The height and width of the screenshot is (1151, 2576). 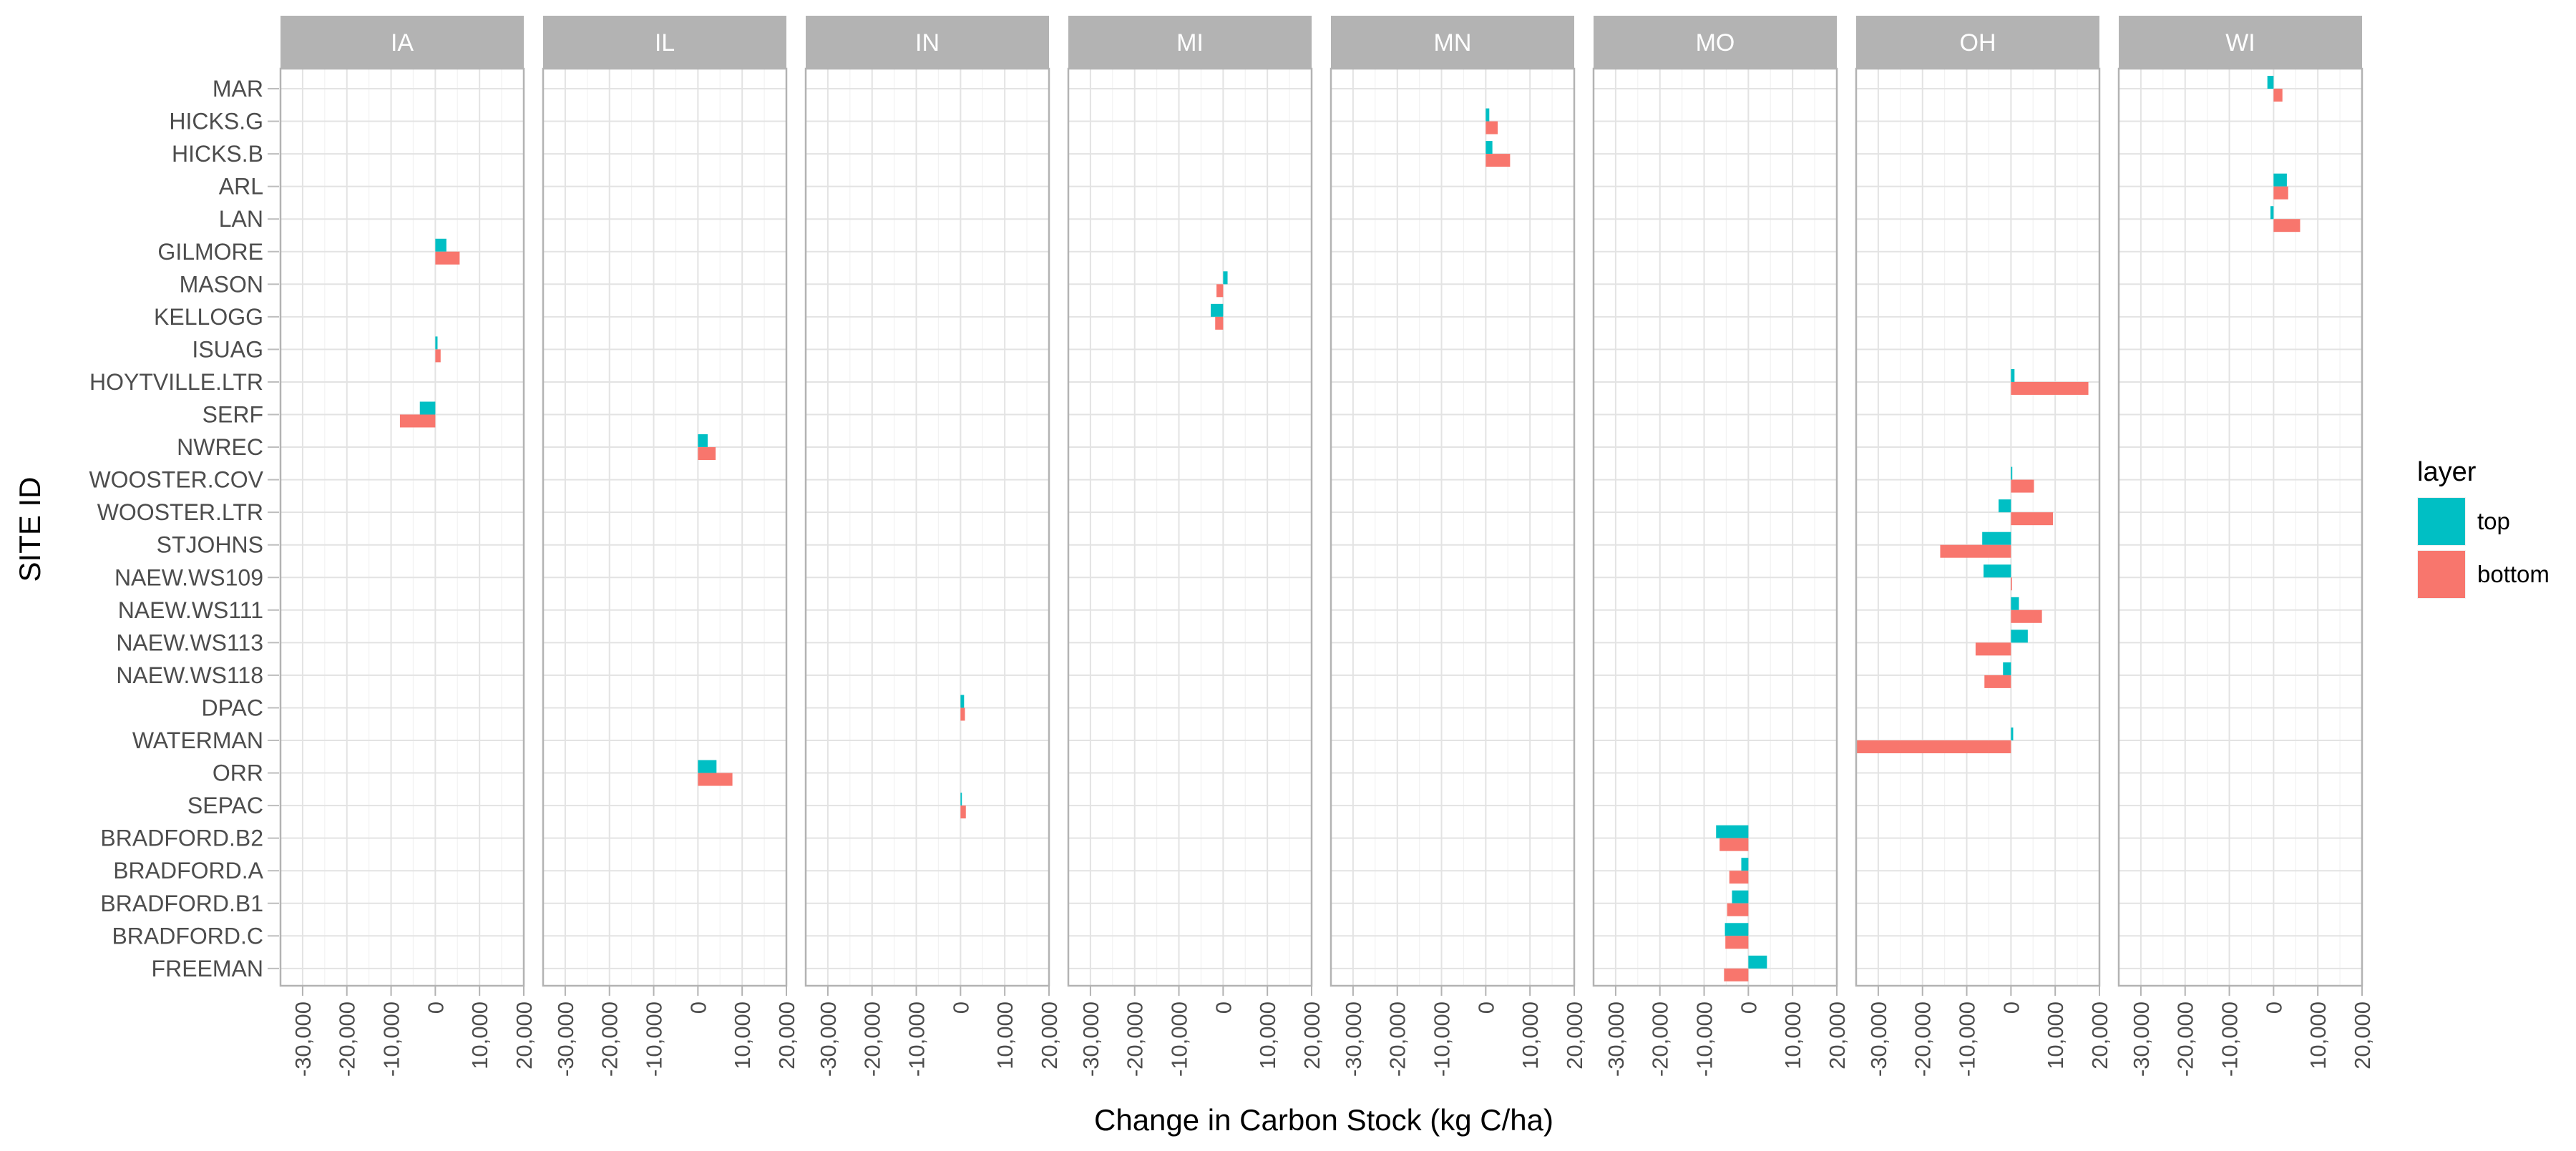 What do you see at coordinates (2050, 388) in the screenshot?
I see `bar-bottom-hoytville-ltr` at bounding box center [2050, 388].